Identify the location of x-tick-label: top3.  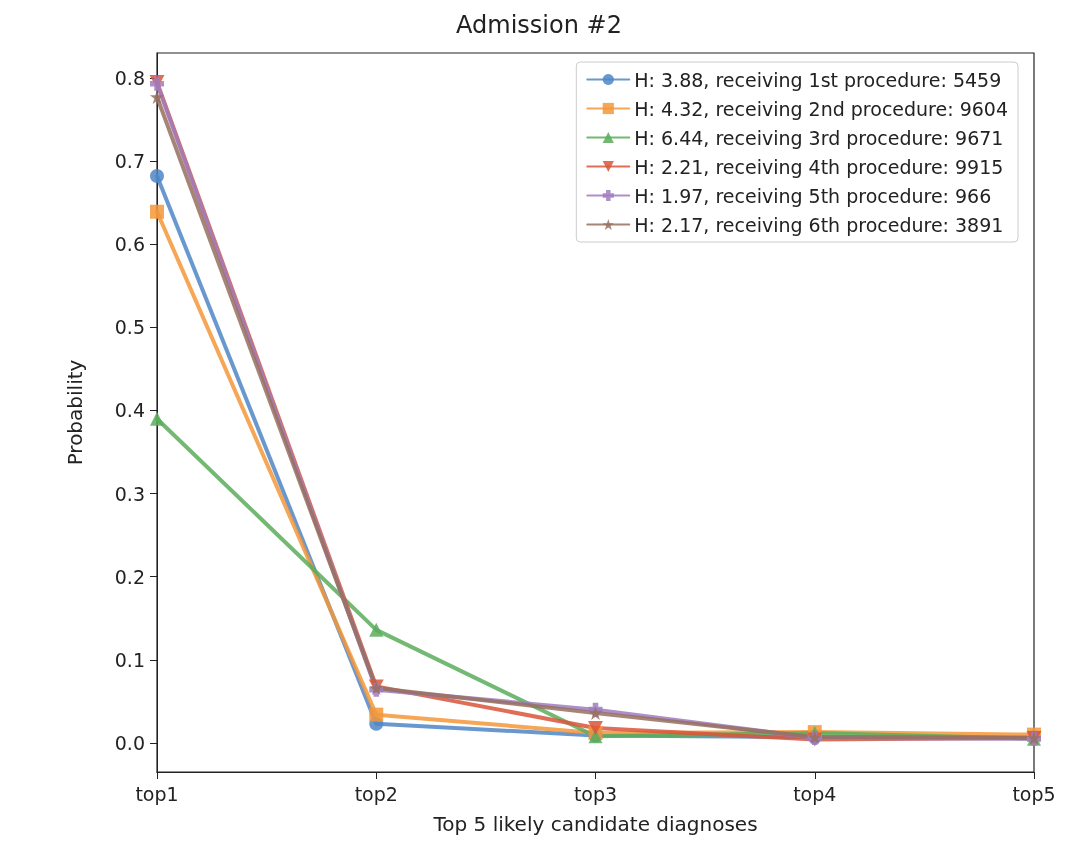
(595, 793).